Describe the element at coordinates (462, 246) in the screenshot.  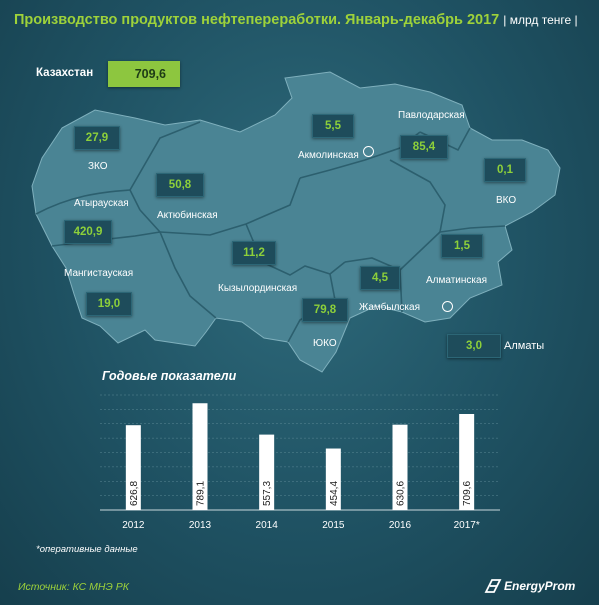
I see `almaty-obl-value: 1,5` at that location.